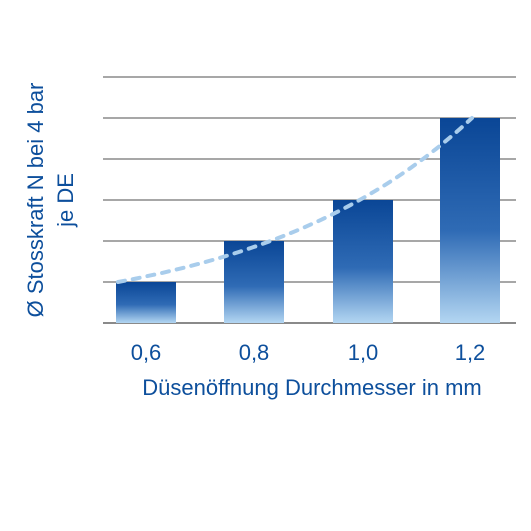 The height and width of the screenshot is (531, 531). Describe the element at coordinates (146, 302) in the screenshot. I see `bar-0,6` at that location.